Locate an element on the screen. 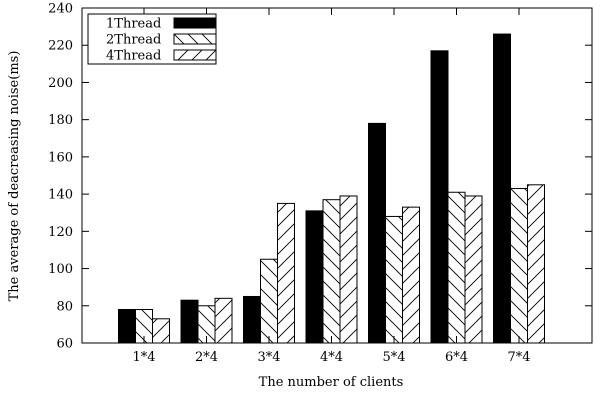 This screenshot has width=610, height=399. bar-4thread-1*4 is located at coordinates (161, 331).